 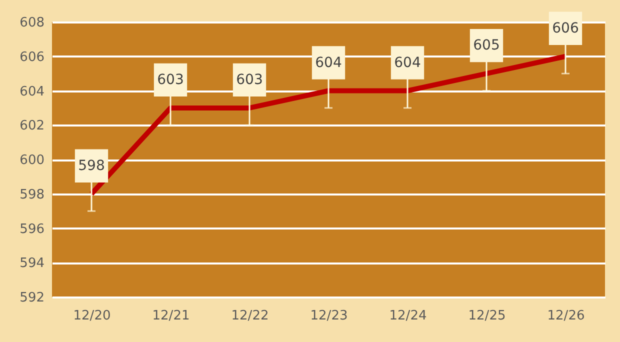 I want to click on y-tick-label: 596, so click(x=32, y=229).